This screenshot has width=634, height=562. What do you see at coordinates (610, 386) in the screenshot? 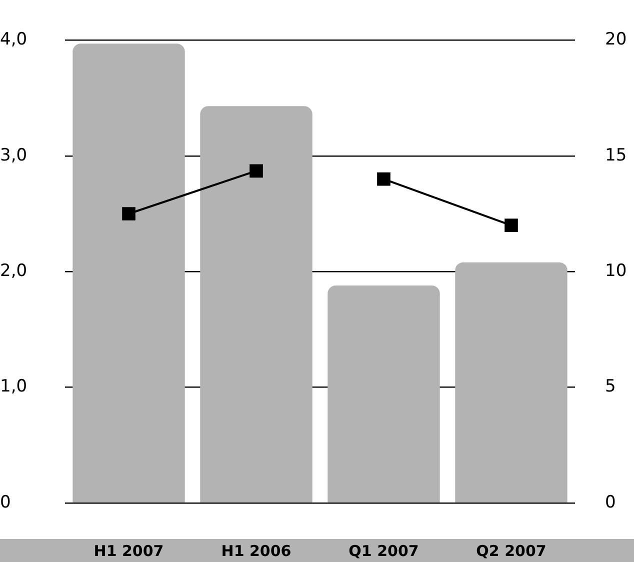
I see `y2-tick-label: 5` at bounding box center [610, 386].